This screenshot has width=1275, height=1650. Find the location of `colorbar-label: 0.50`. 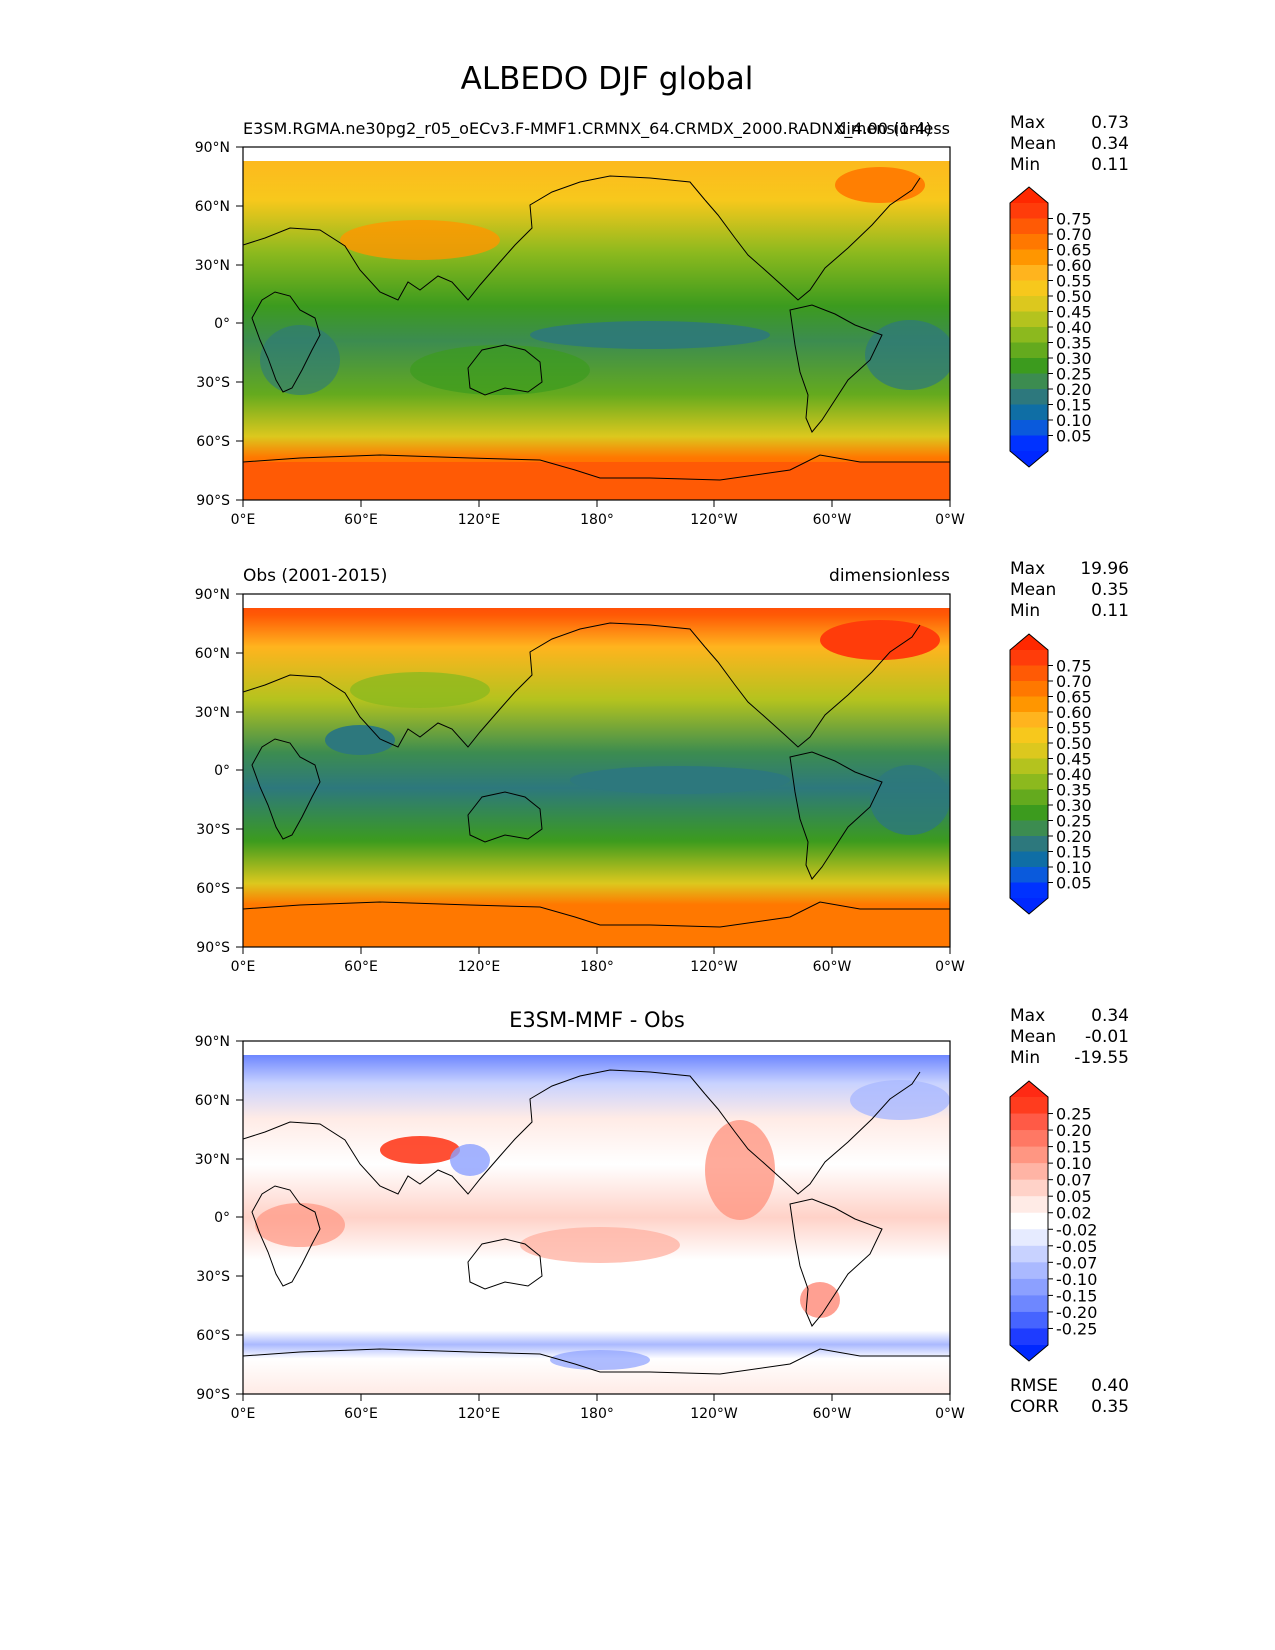

colorbar-label: 0.50 is located at coordinates (1074, 296).